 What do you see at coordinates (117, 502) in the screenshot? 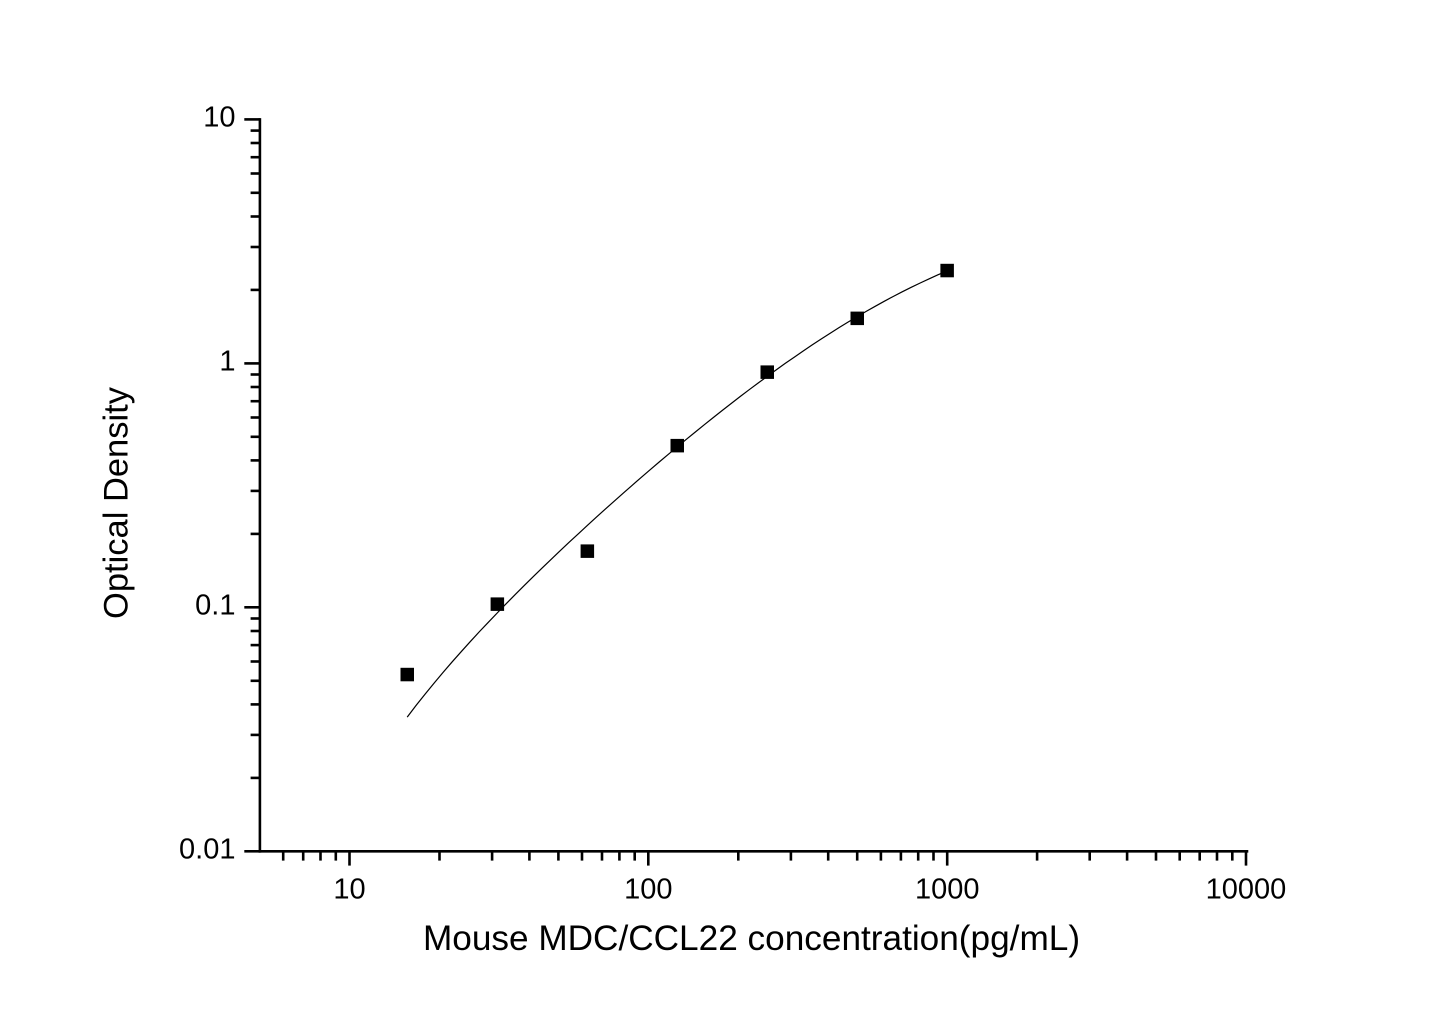
I see `svg-text: Optical Density` at bounding box center [117, 502].